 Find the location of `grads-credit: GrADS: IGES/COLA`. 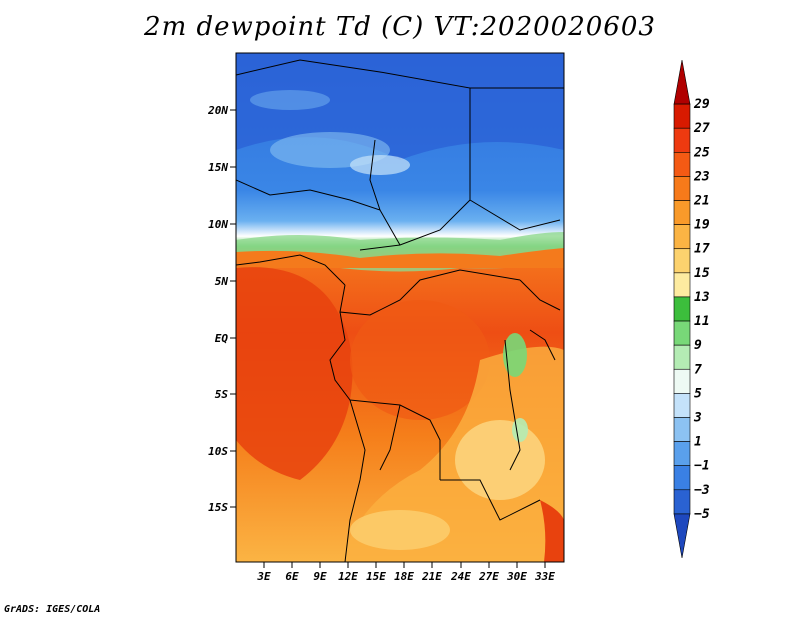

grads-credit: GrADS: IGES/COLA is located at coordinates (52, 609).